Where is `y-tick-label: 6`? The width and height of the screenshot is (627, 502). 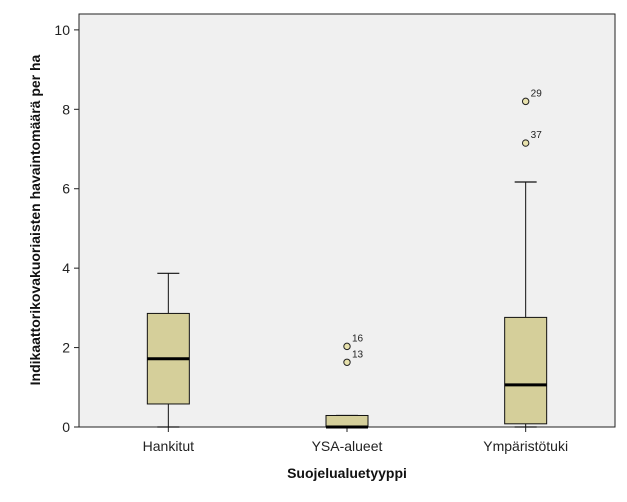 y-tick-label: 6 is located at coordinates (66, 189).